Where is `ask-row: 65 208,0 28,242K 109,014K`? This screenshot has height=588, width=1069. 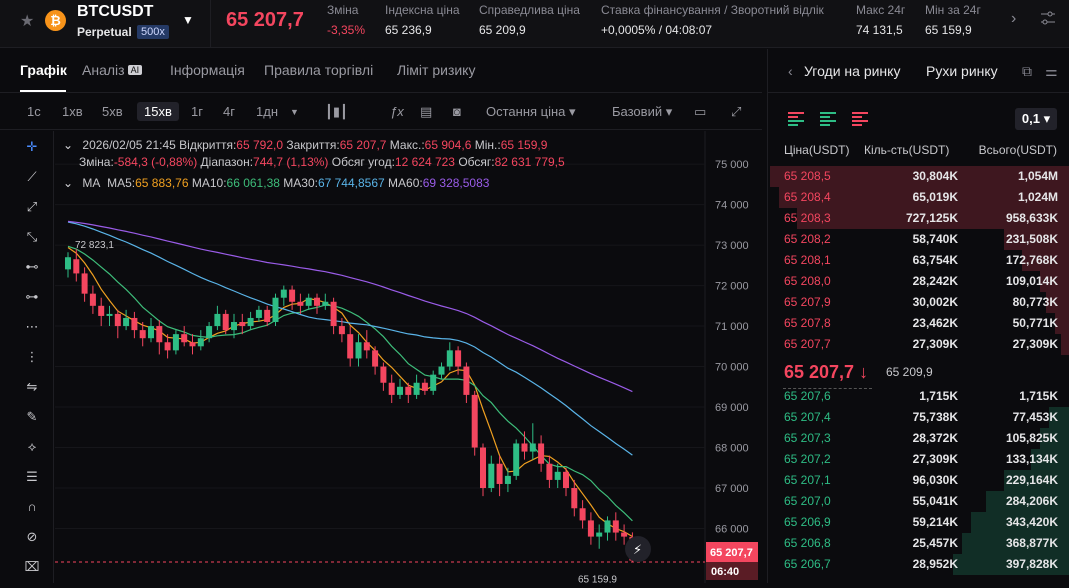
ask-row: 65 208,0 28,242K 109,014K is located at coordinates (918, 281).